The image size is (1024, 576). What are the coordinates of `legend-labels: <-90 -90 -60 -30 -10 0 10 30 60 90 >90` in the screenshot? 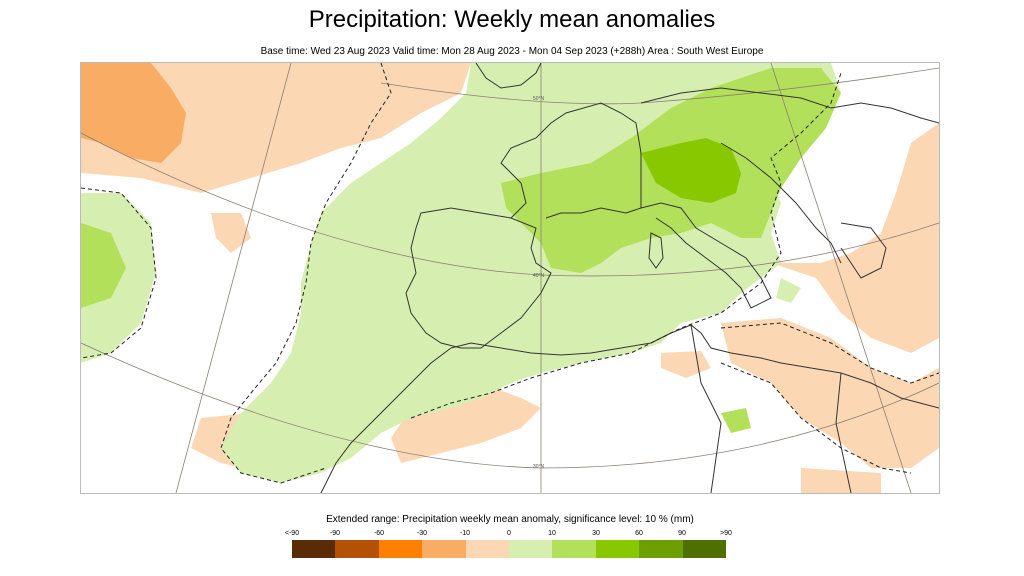 It's located at (511, 534).